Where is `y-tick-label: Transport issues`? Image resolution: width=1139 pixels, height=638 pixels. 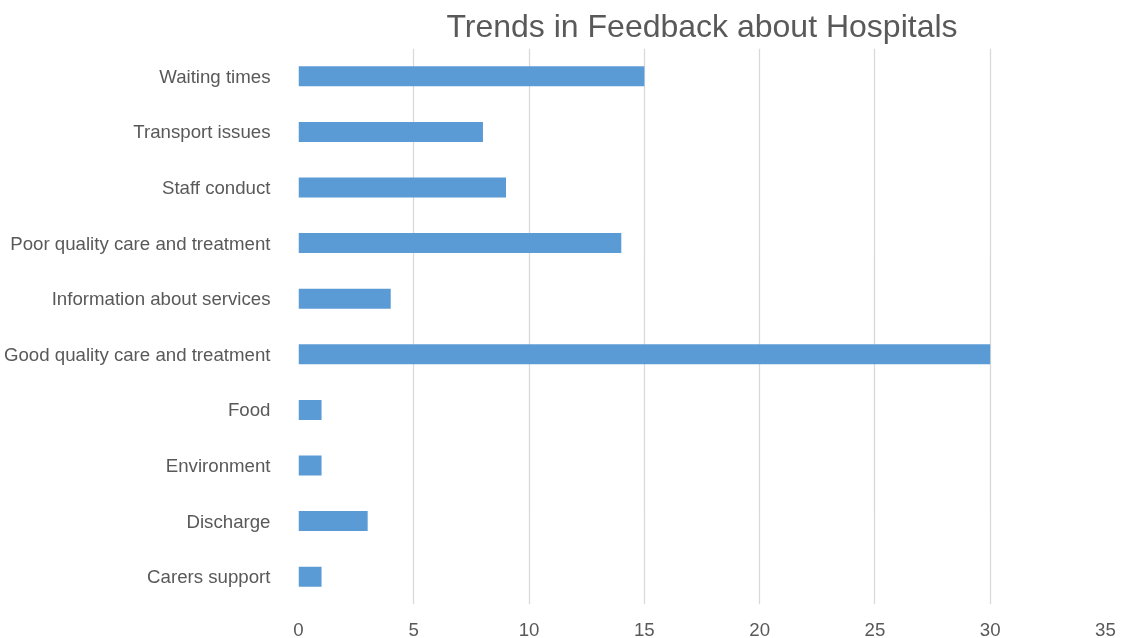 y-tick-label: Transport issues is located at coordinates (202, 132).